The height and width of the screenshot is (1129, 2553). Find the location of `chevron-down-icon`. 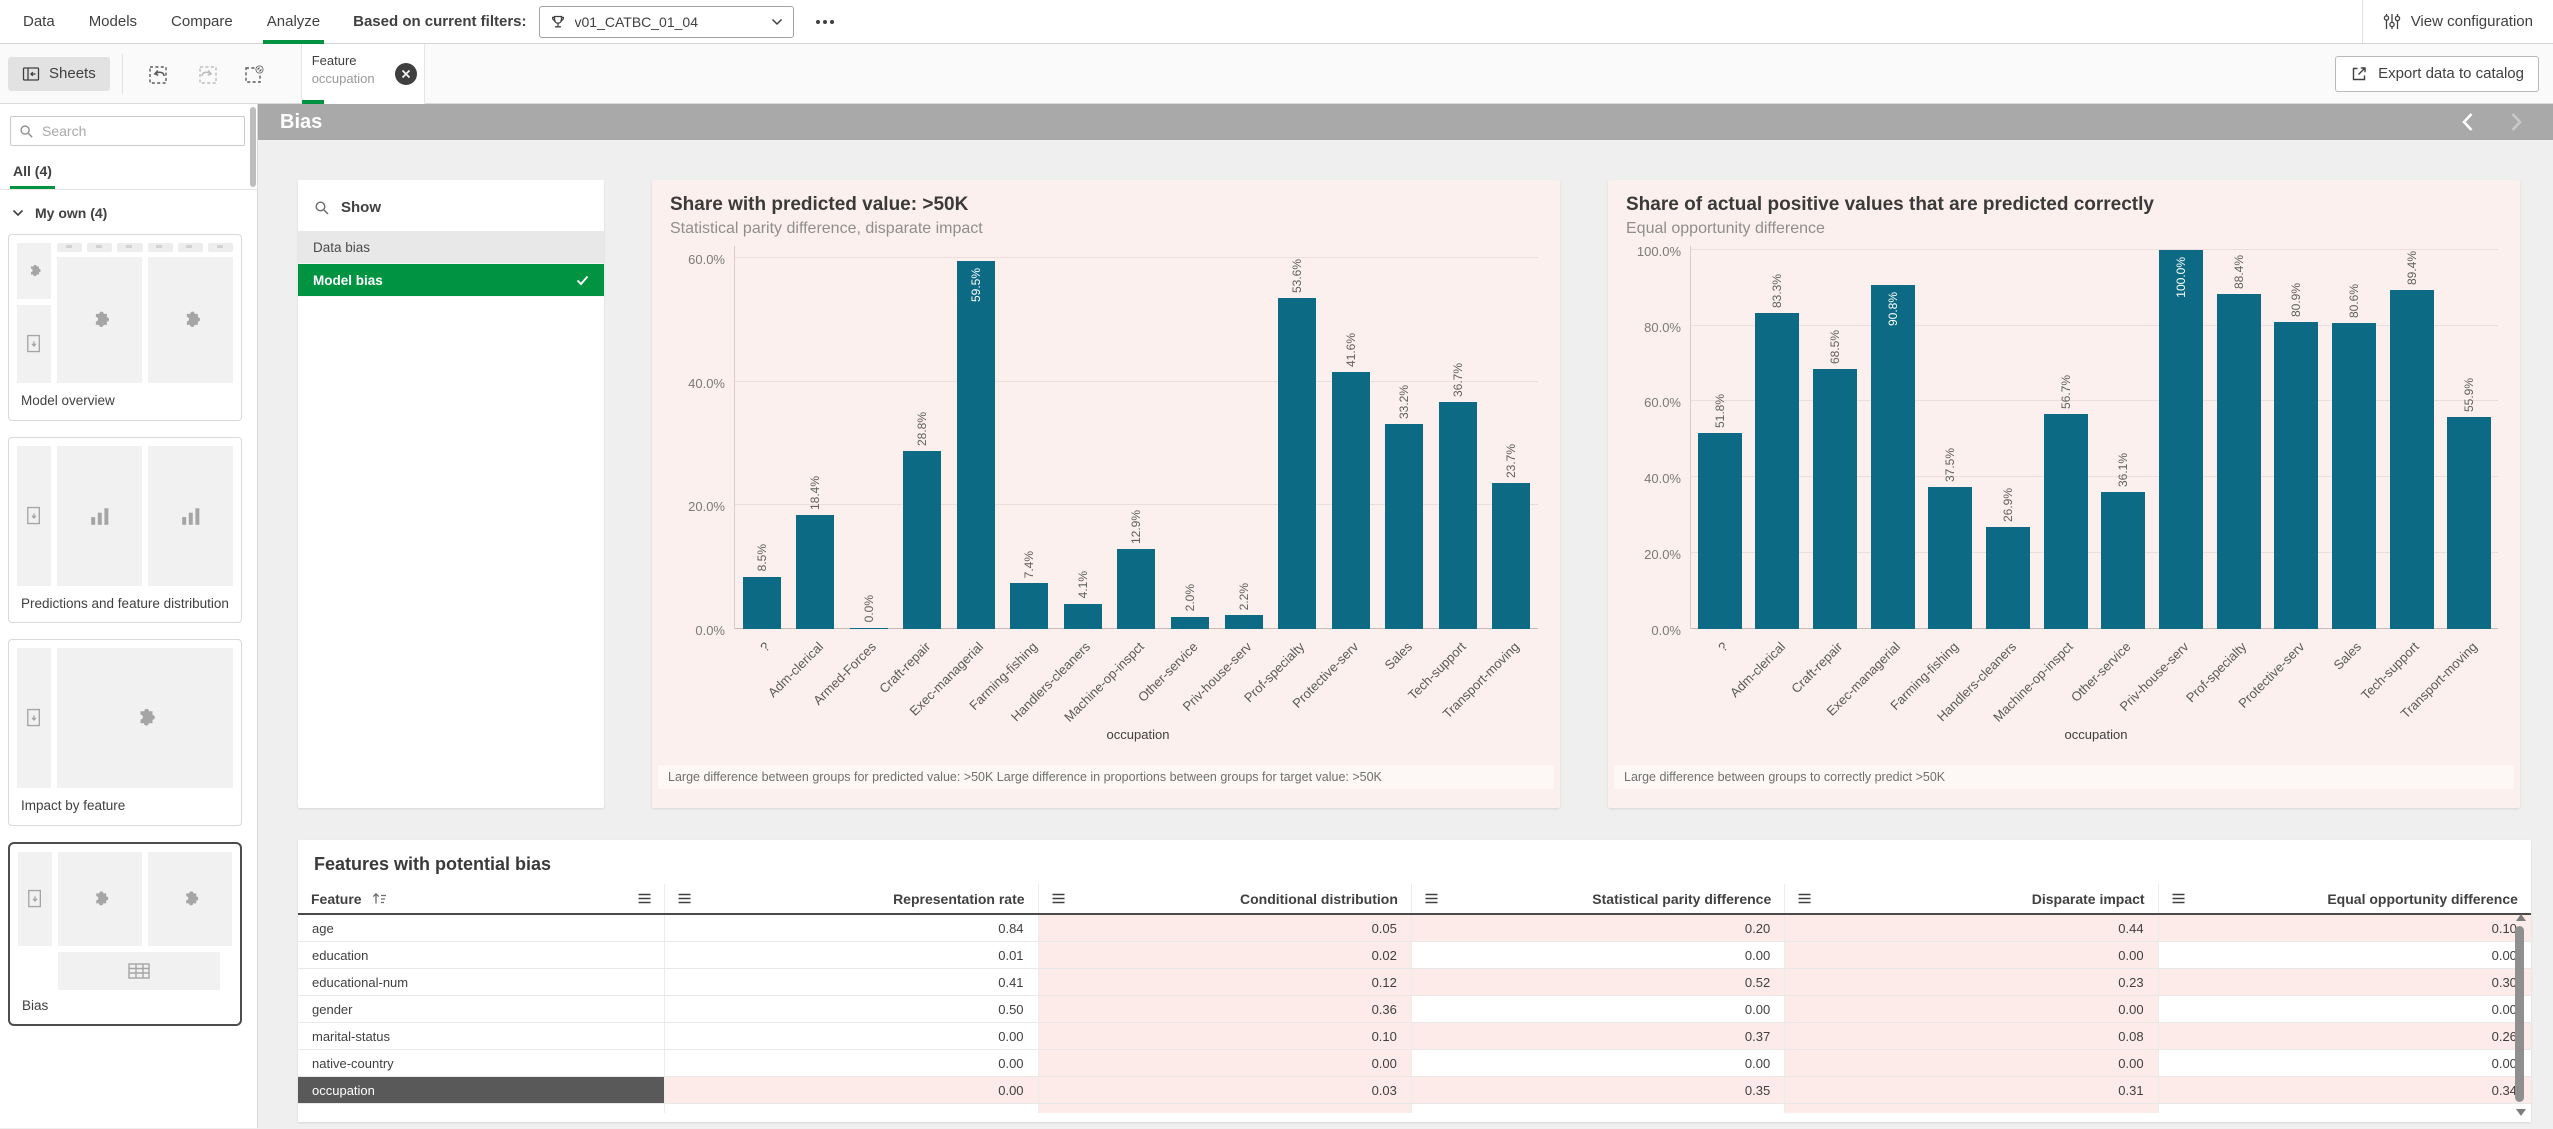

chevron-down-icon is located at coordinates (777, 22).